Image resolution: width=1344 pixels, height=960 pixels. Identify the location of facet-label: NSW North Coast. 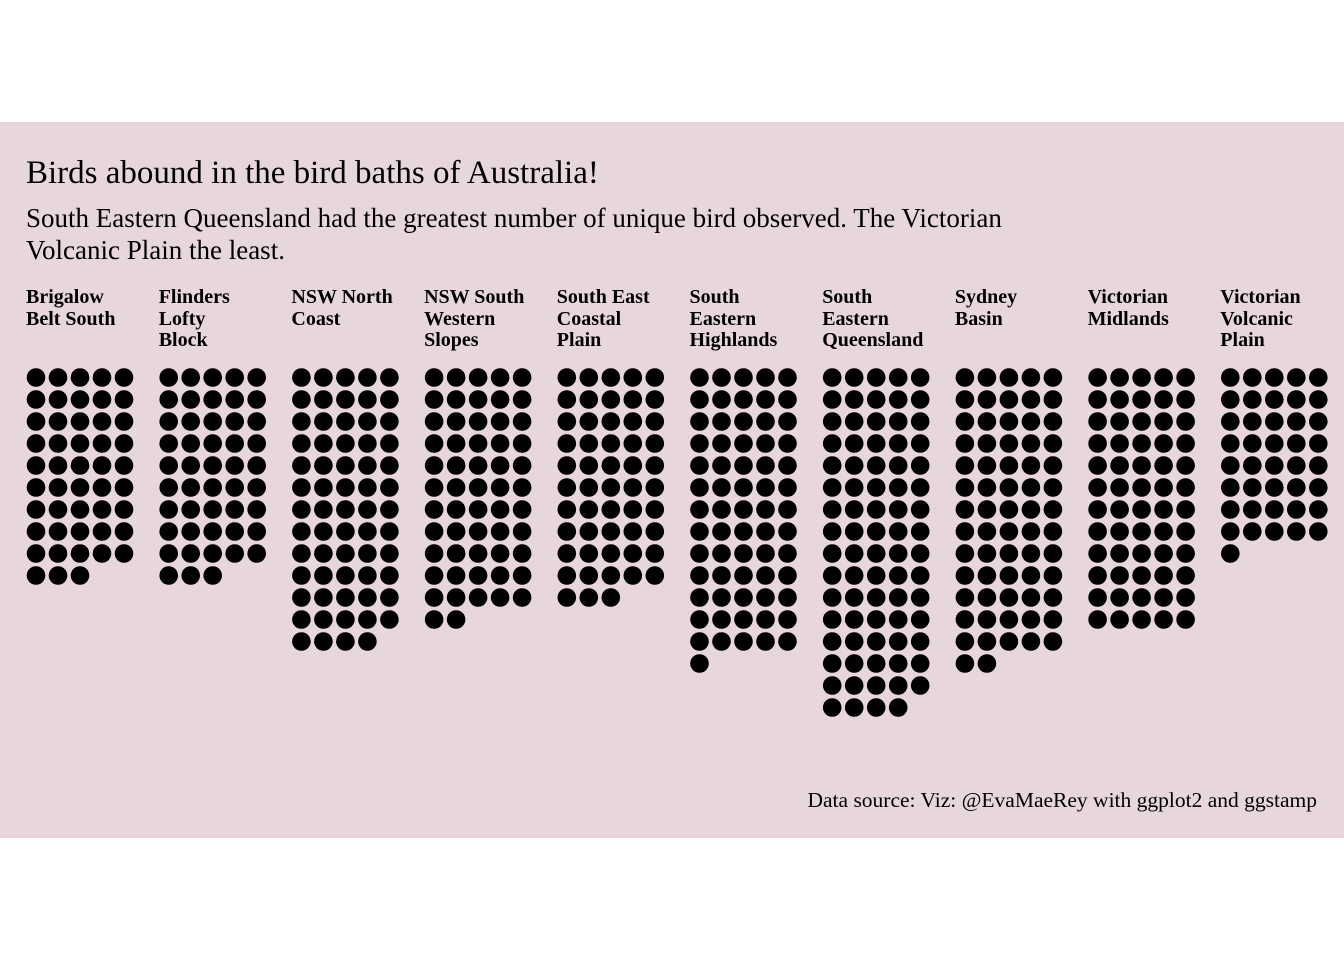
(355, 308).